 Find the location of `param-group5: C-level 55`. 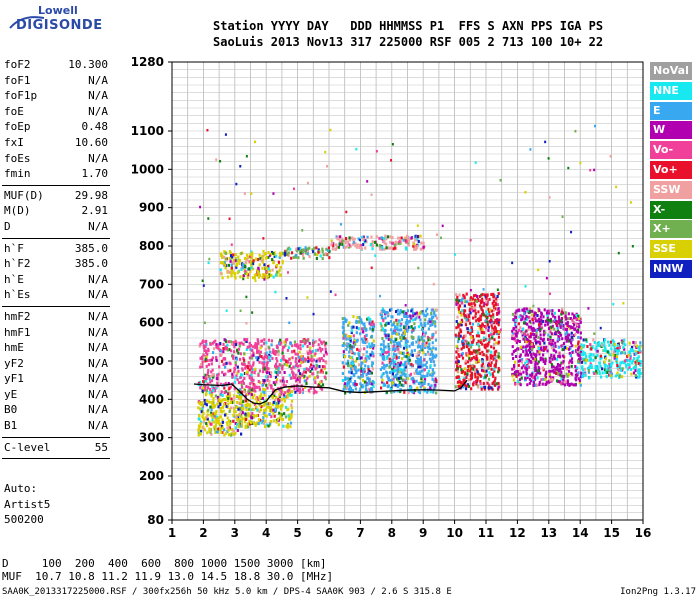

param-group5: C-level 55 is located at coordinates (56, 449).